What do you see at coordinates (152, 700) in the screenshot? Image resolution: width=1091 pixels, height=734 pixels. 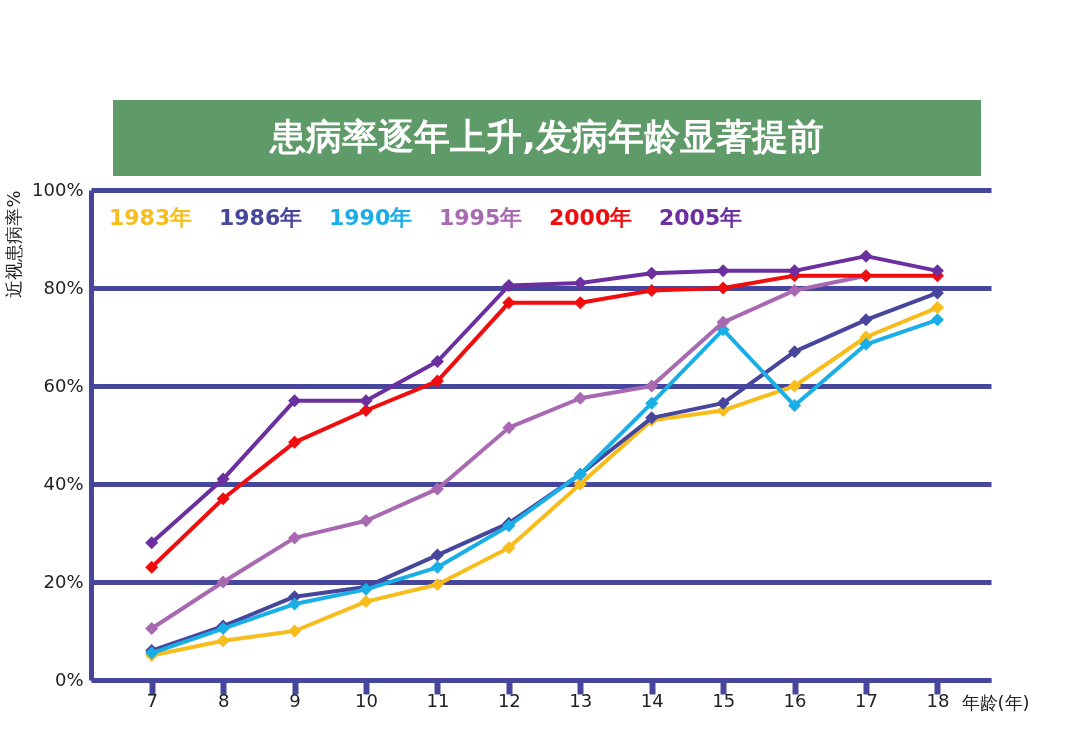 I see `x-tick-label: 7` at bounding box center [152, 700].